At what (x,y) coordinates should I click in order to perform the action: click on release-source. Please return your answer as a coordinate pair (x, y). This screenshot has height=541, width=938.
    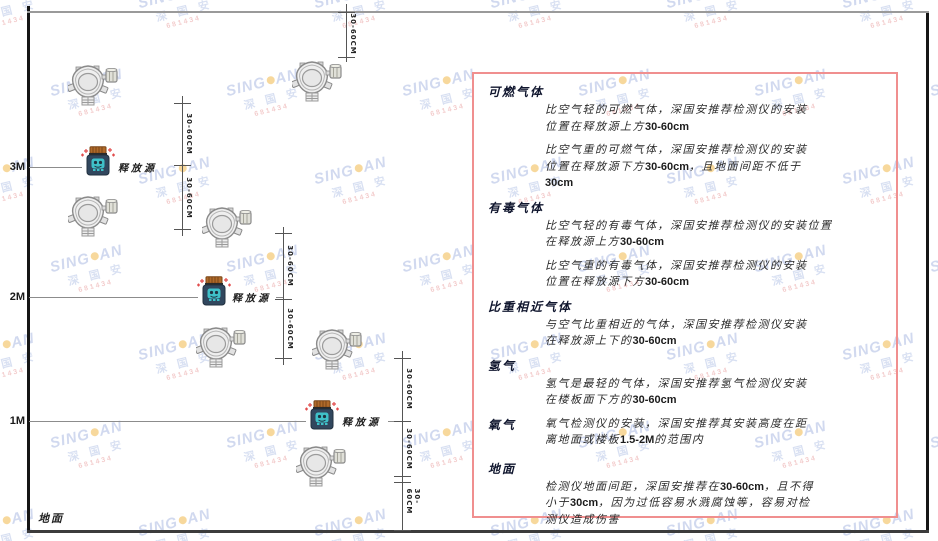
    Looking at the image, I should click on (98, 163).